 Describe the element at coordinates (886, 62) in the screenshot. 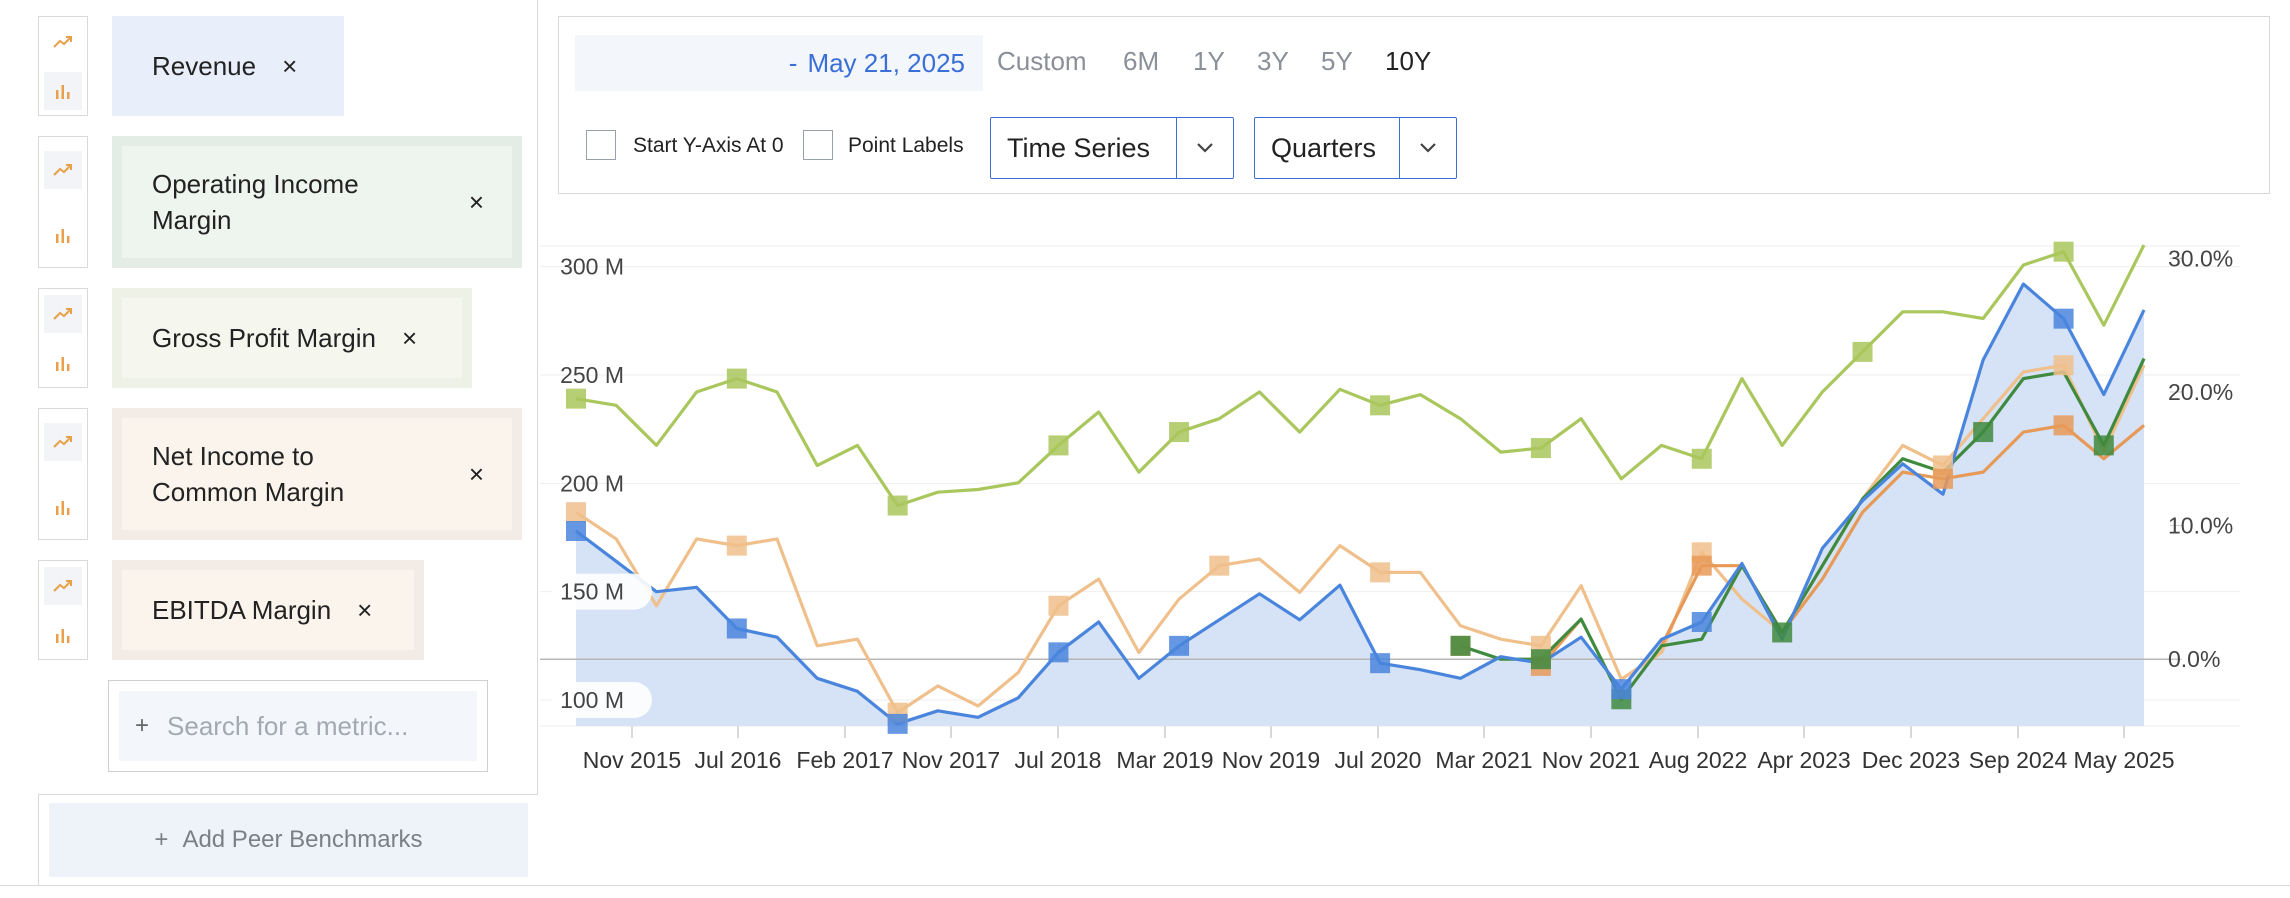

I see `end-date: May 21, 2025` at that location.